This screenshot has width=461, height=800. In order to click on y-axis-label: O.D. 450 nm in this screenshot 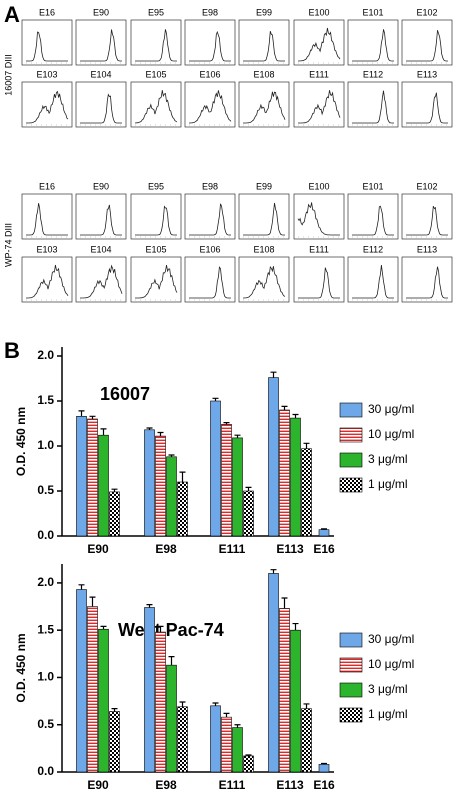, I will do `click(21, 667)`.